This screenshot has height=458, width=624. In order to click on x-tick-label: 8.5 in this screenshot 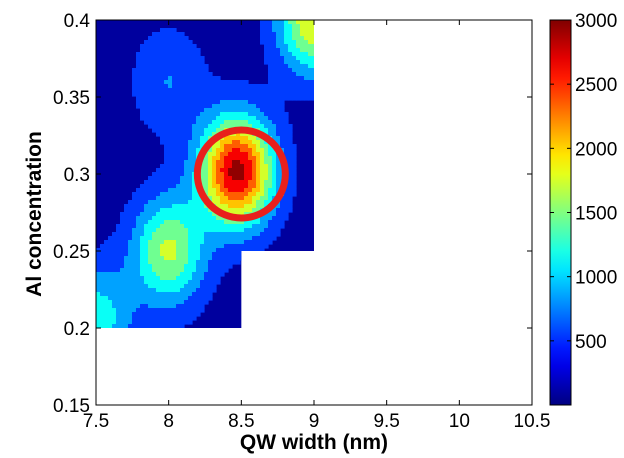, I will do `click(241, 421)`.